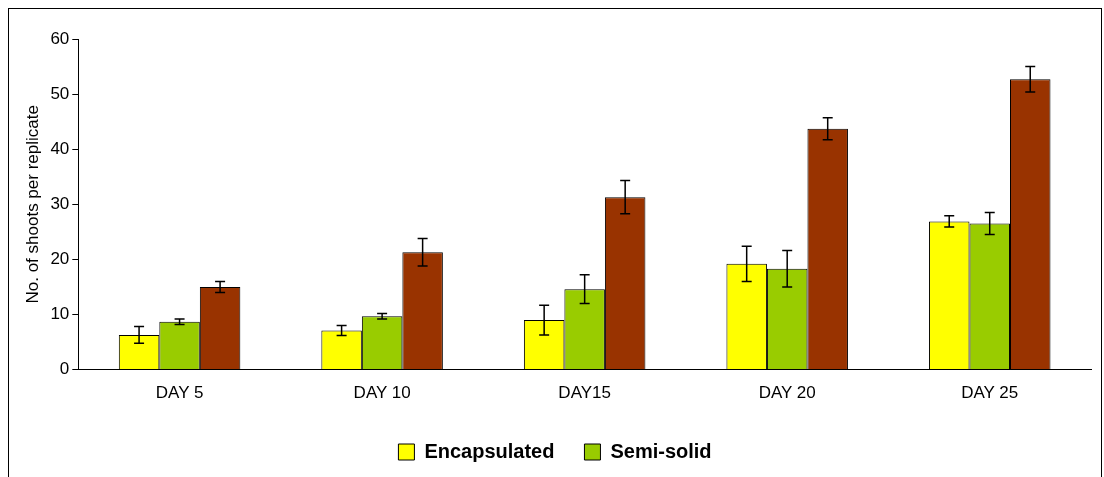 The height and width of the screenshot is (477, 1104). Describe the element at coordinates (60, 314) in the screenshot. I see `y-tick-label: 10` at that location.